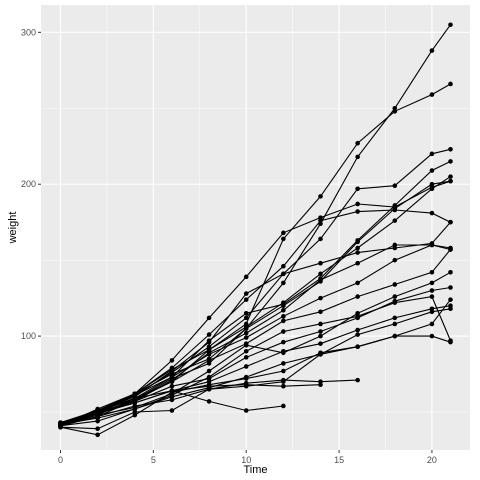  Describe the element at coordinates (153, 460) in the screenshot. I see `x-tick-label: 5` at that location.